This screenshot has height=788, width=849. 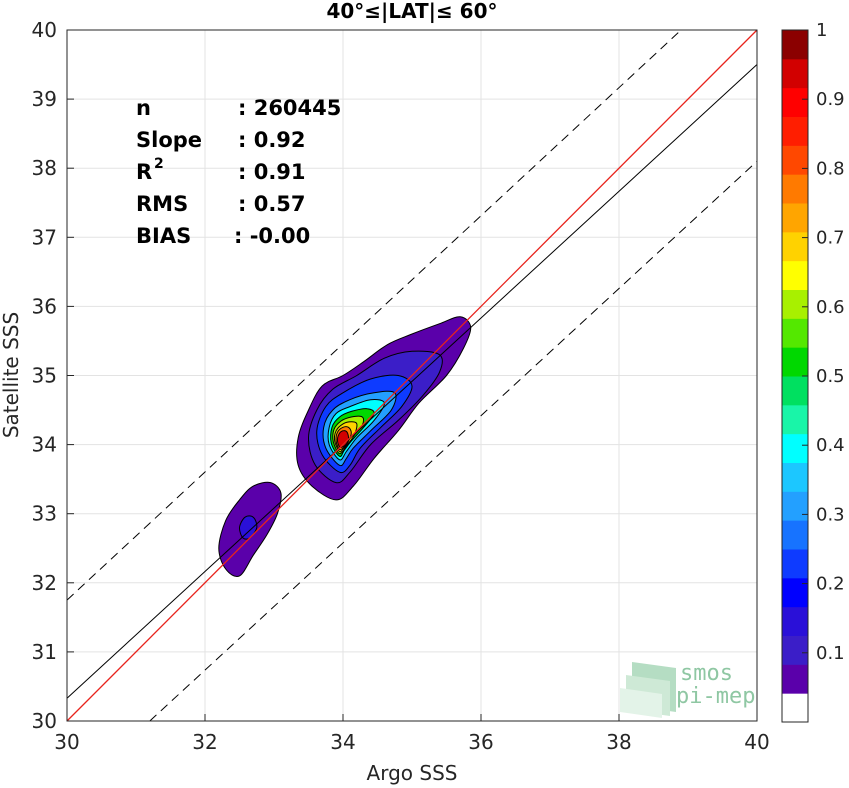 I want to click on y-tick-label: 40, so click(x=44, y=30).